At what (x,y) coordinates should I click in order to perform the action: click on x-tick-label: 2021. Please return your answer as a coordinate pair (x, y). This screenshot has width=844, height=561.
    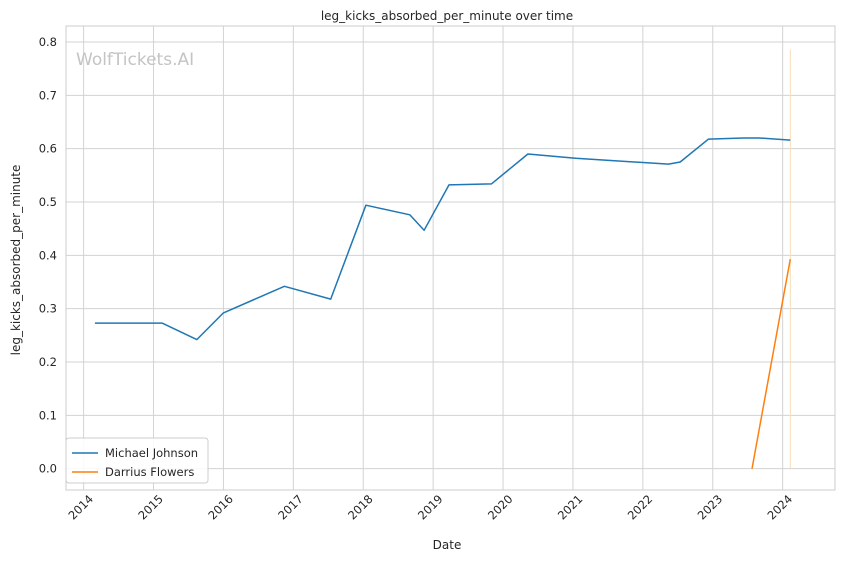
    Looking at the image, I should click on (570, 507).